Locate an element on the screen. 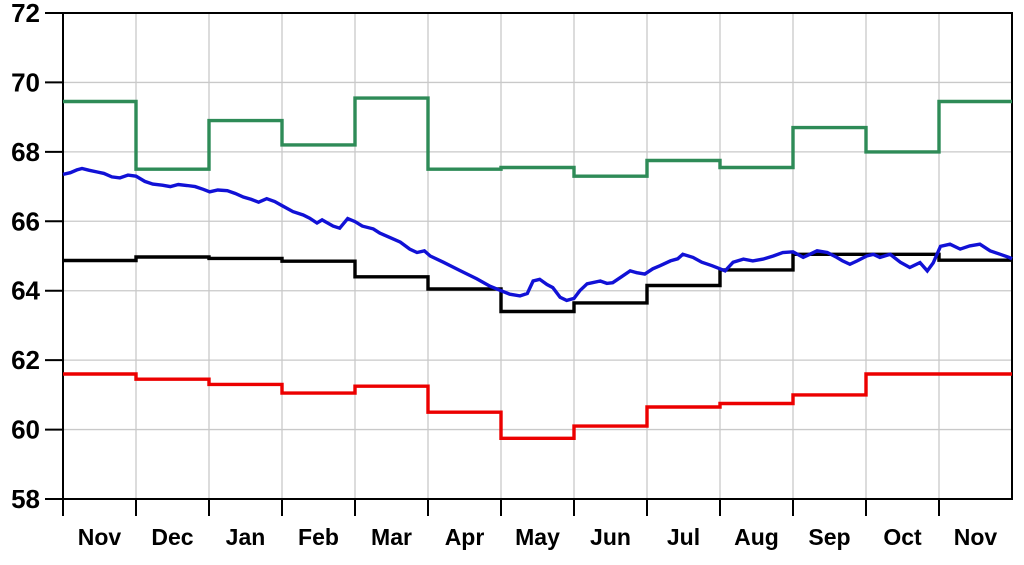 This screenshot has height=565, width=1024. y-axis-label-70: 70 is located at coordinates (25, 82).